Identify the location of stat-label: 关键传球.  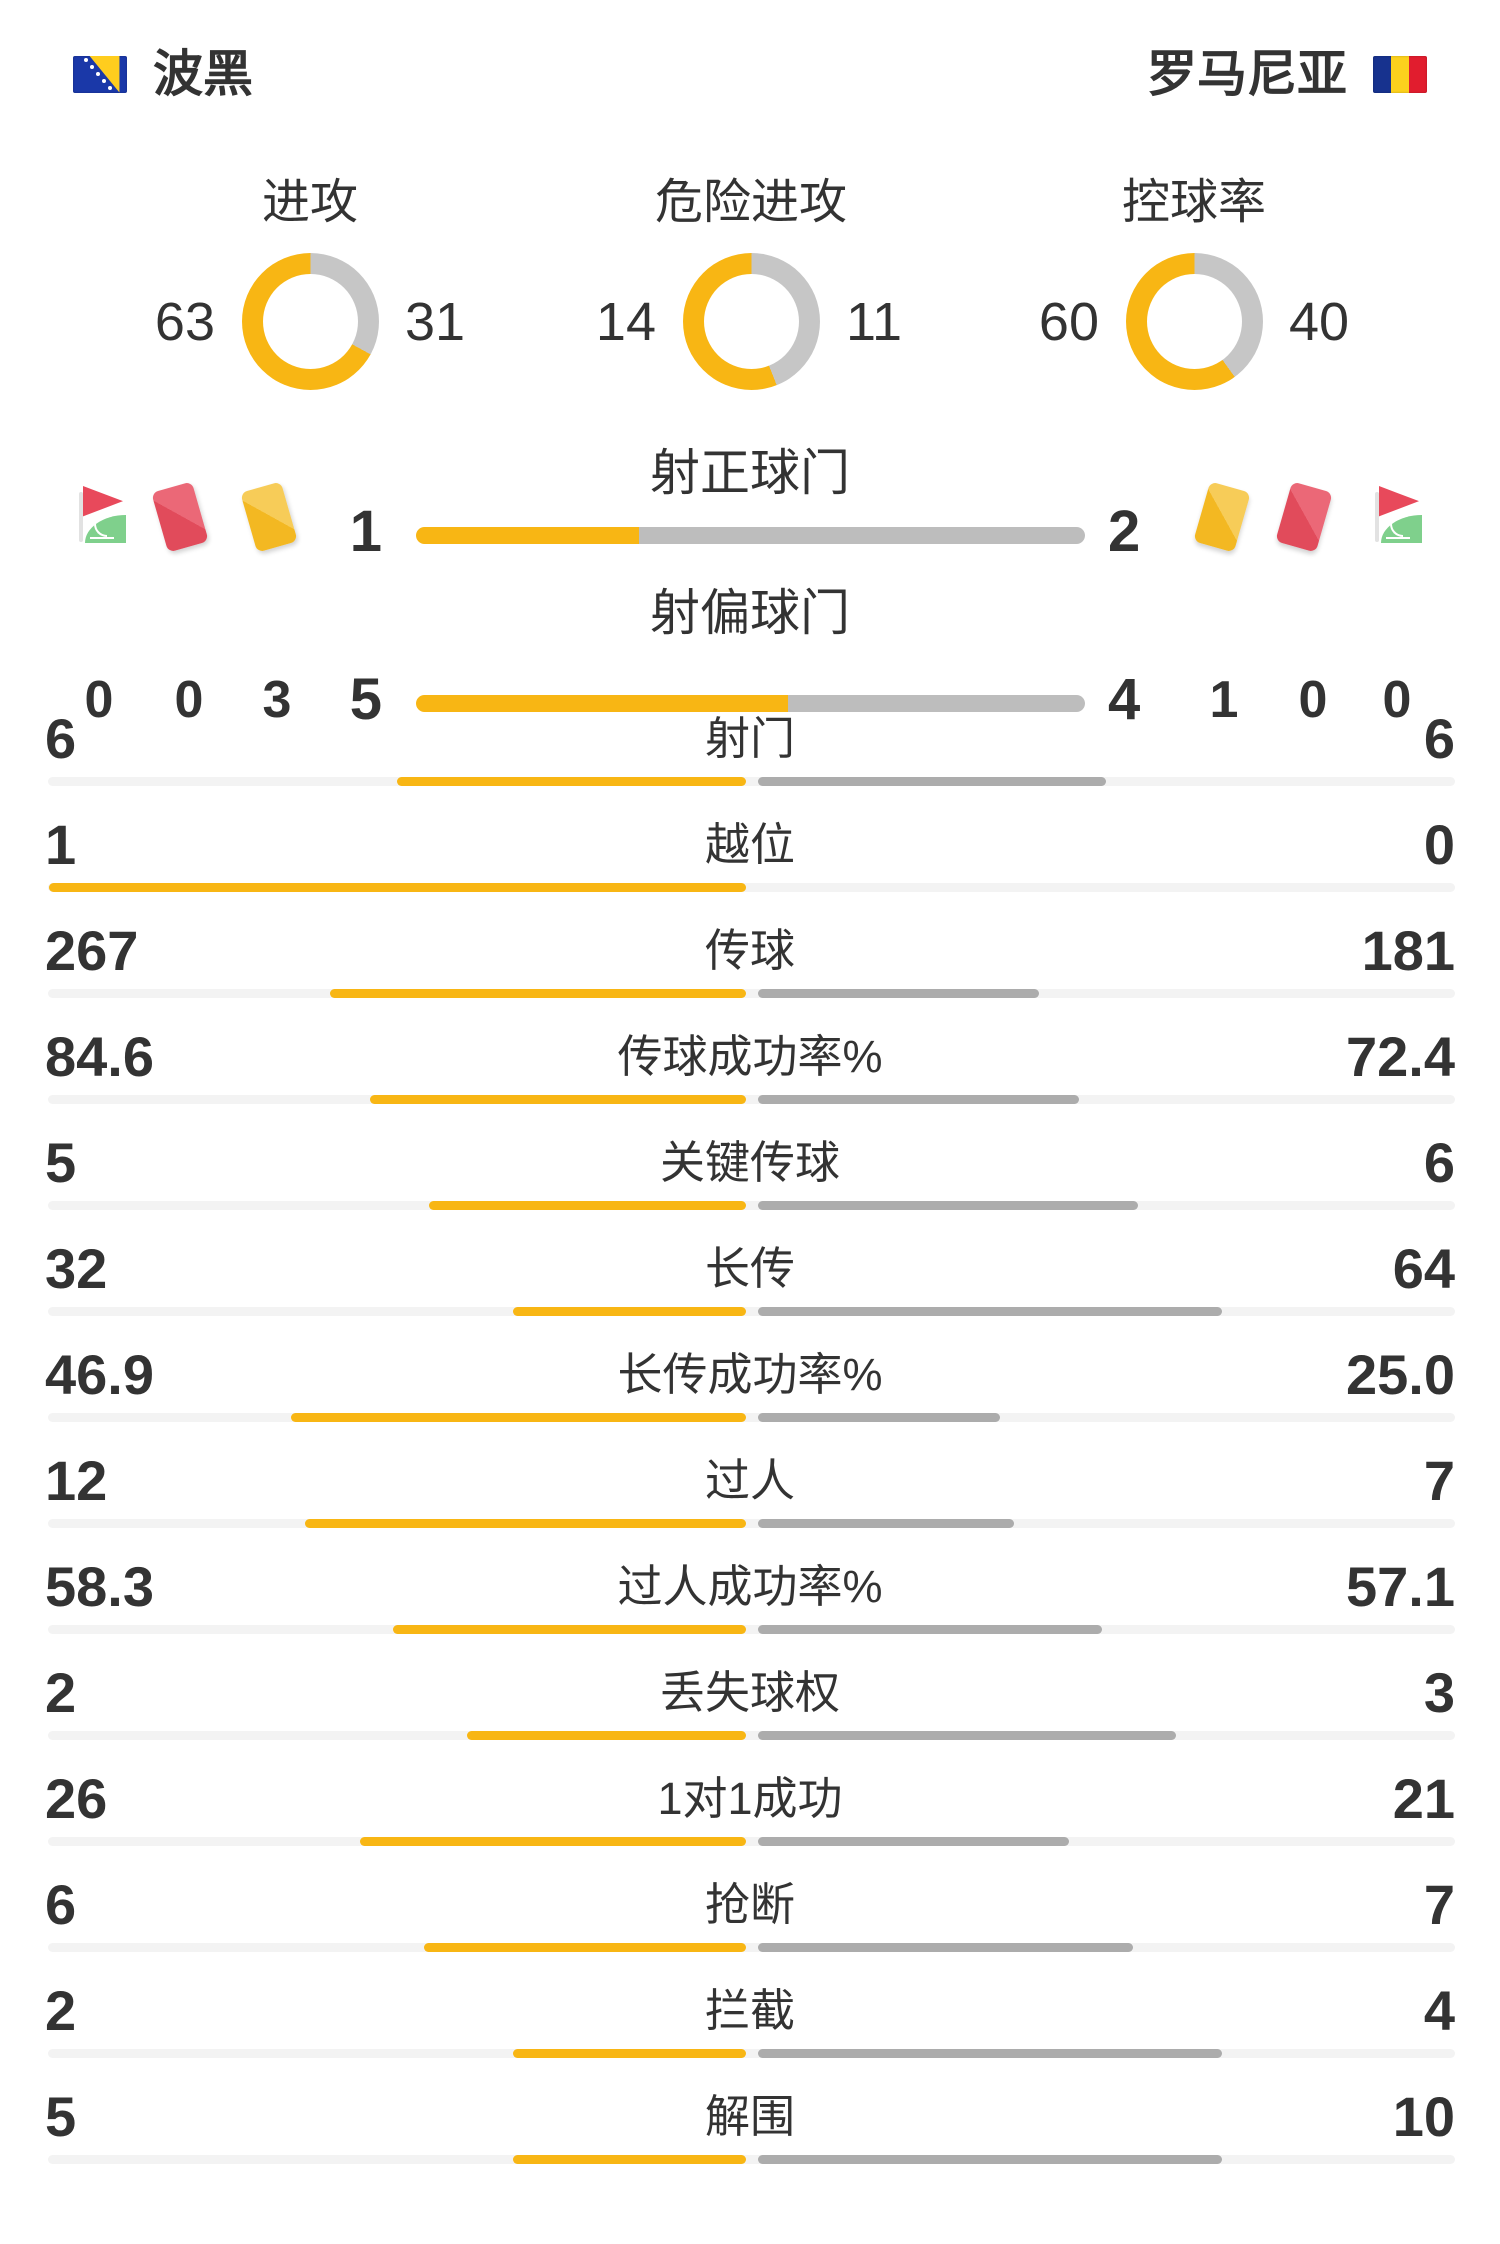
(749, 1162).